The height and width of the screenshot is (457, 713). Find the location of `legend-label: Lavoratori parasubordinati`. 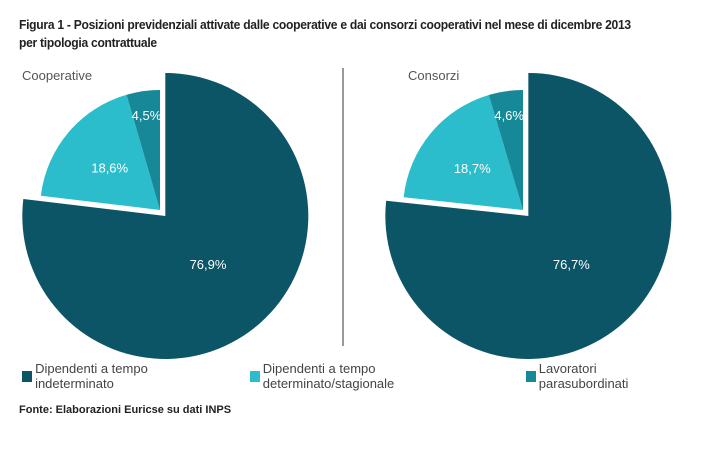

legend-label: Lavoratori parasubordinati is located at coordinates (583, 376).